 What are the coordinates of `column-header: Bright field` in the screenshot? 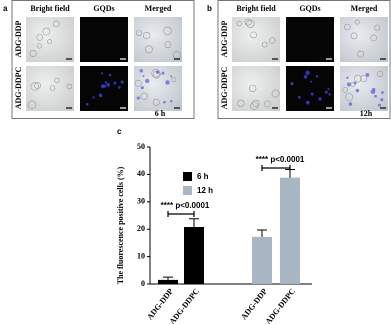 It's located at (50, 8).